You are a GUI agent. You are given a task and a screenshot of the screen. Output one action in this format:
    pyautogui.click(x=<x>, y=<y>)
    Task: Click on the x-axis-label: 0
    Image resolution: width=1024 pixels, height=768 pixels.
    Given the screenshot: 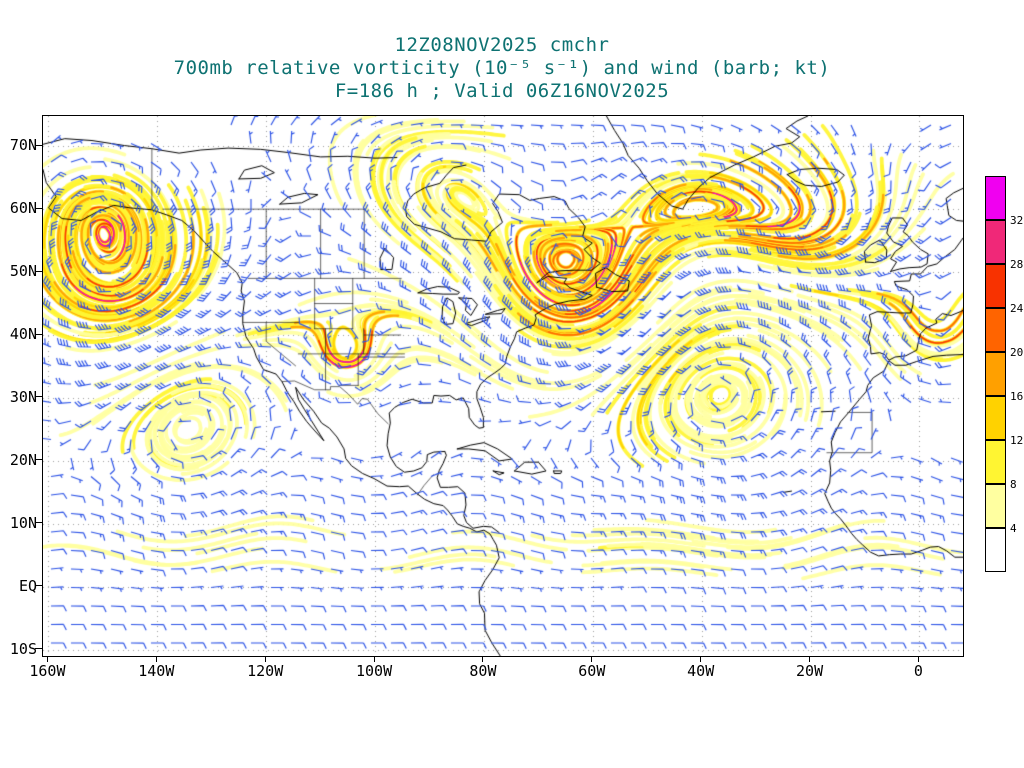 What is the action you would take?
    pyautogui.click(x=918, y=671)
    